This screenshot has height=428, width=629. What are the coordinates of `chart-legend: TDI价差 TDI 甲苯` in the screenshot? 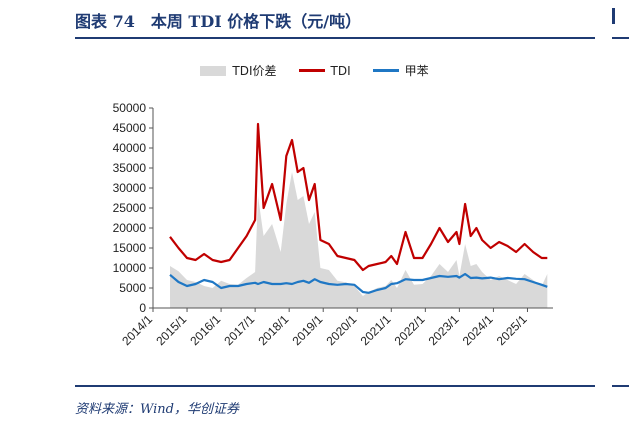 It's located at (314, 70).